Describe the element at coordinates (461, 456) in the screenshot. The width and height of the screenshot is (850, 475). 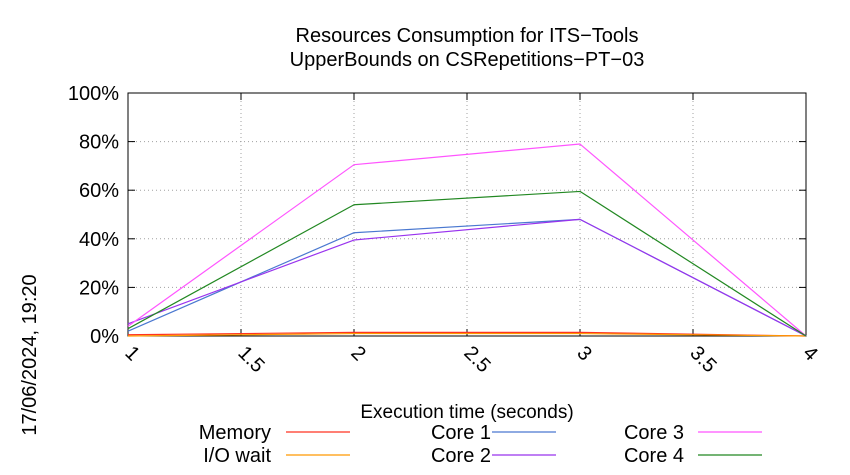
I see `legend-label: Core 2` at that location.